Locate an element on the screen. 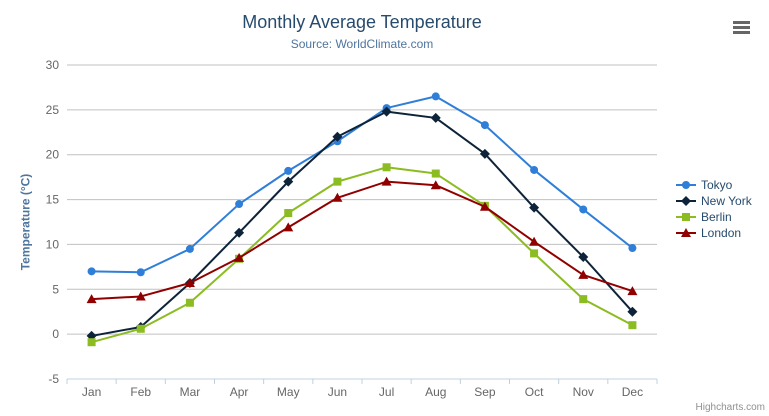 This screenshot has height=416, width=769. y-axis-label: -5 is located at coordinates (53, 379).